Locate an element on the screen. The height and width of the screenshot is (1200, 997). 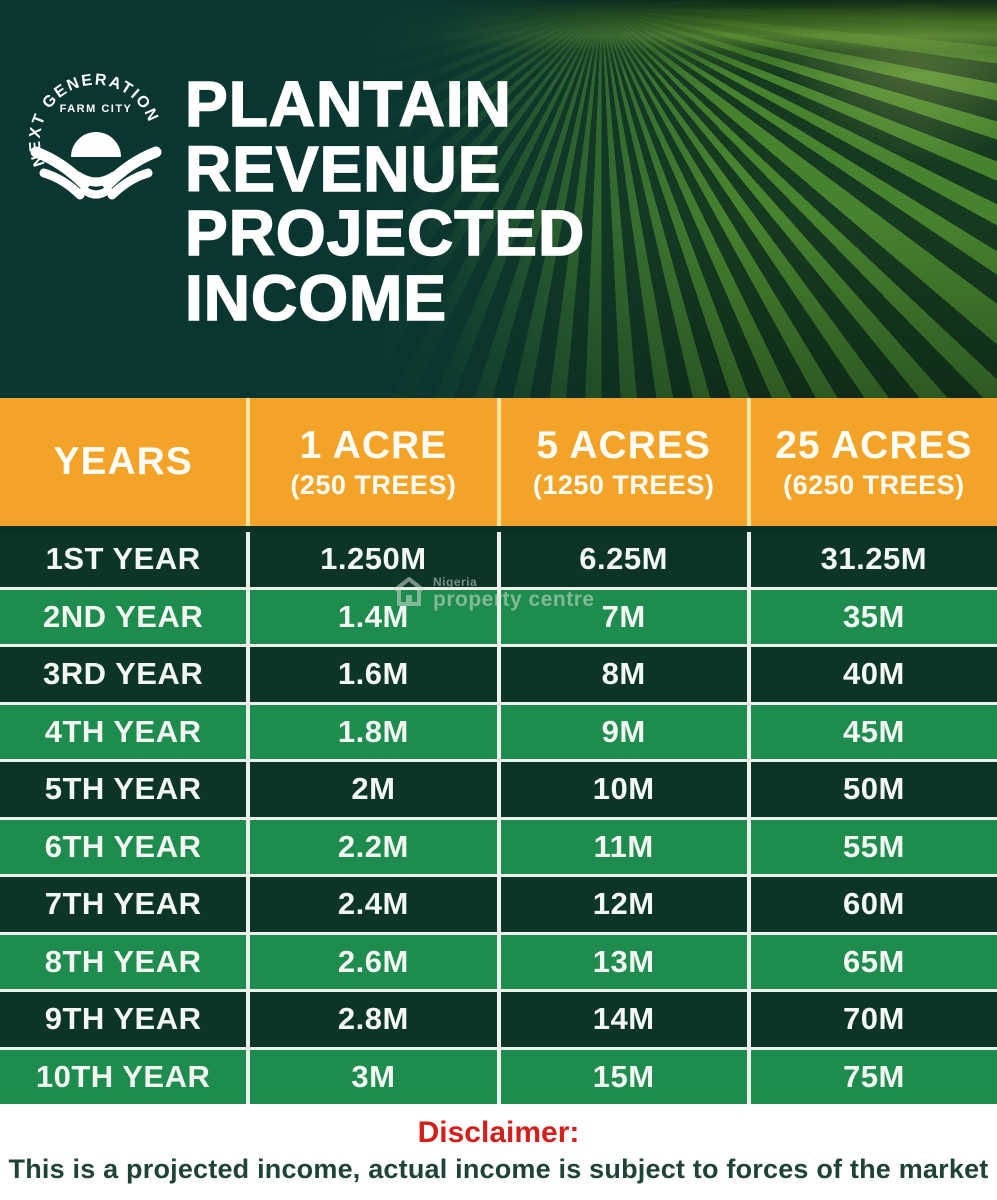
year-cell: 3RD YEAR is located at coordinates (123, 674).